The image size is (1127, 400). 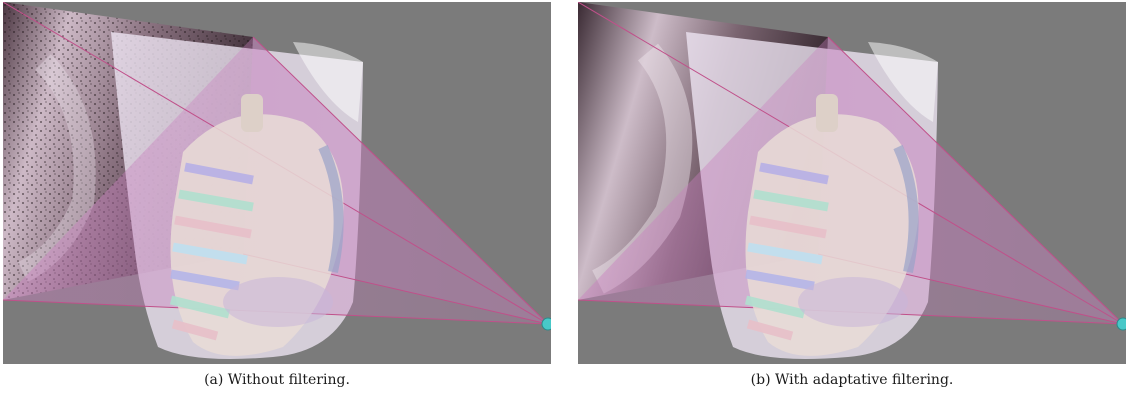 What do you see at coordinates (277, 380) in the screenshot?
I see `caption-panel-a: (a) Without filtering.` at bounding box center [277, 380].